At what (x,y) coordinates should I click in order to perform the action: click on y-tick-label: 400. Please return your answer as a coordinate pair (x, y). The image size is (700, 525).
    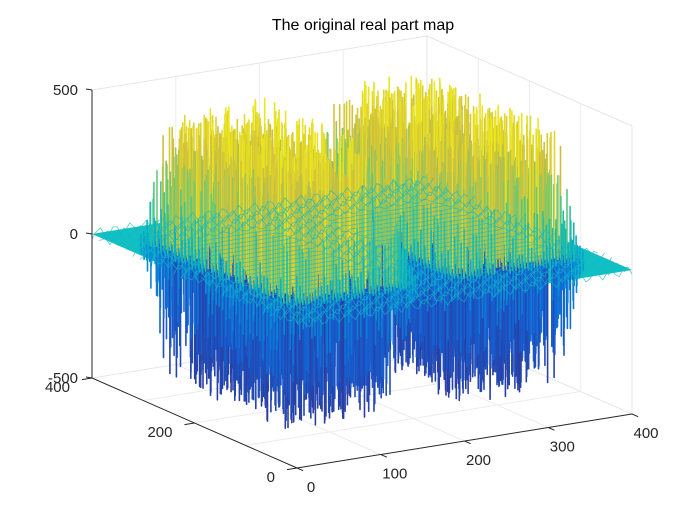
    Looking at the image, I should click on (57, 387).